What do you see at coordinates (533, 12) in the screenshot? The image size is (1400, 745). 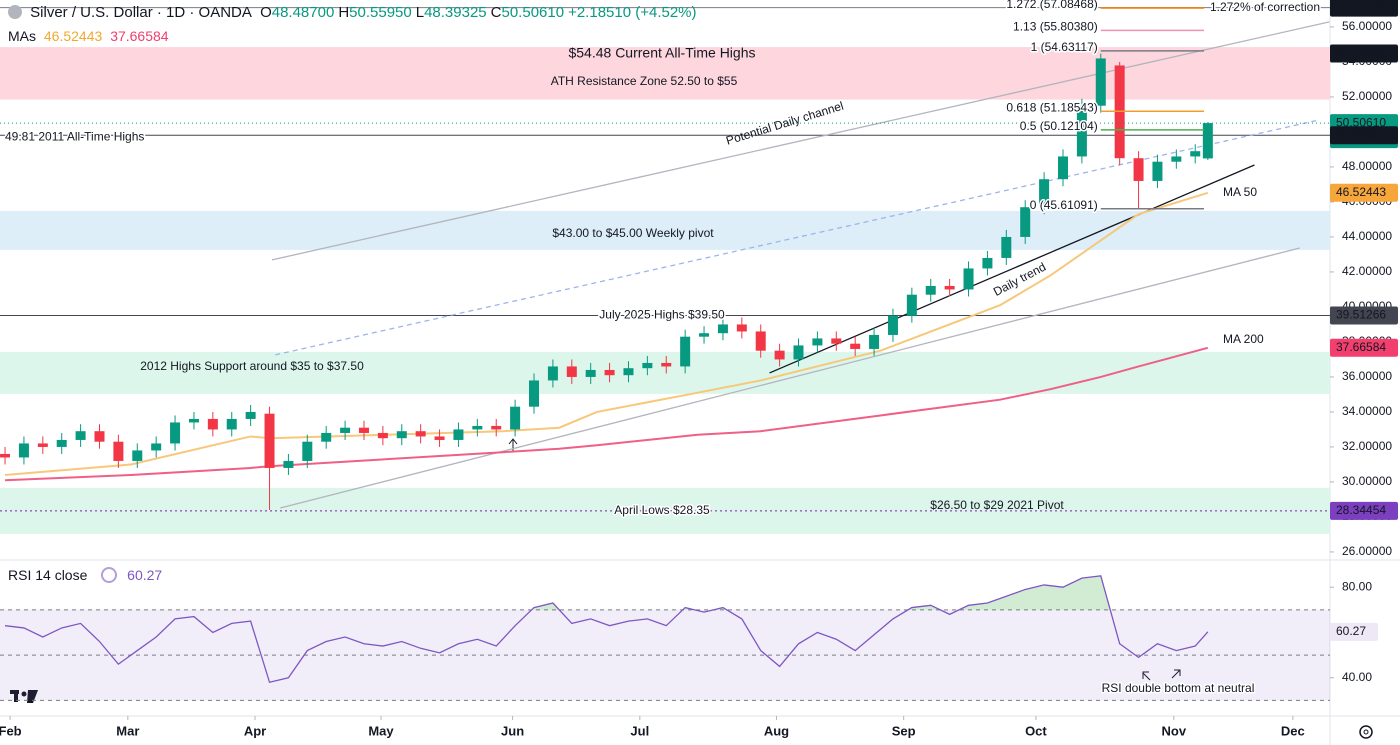 I see `stat-value: 50.50610` at bounding box center [533, 12].